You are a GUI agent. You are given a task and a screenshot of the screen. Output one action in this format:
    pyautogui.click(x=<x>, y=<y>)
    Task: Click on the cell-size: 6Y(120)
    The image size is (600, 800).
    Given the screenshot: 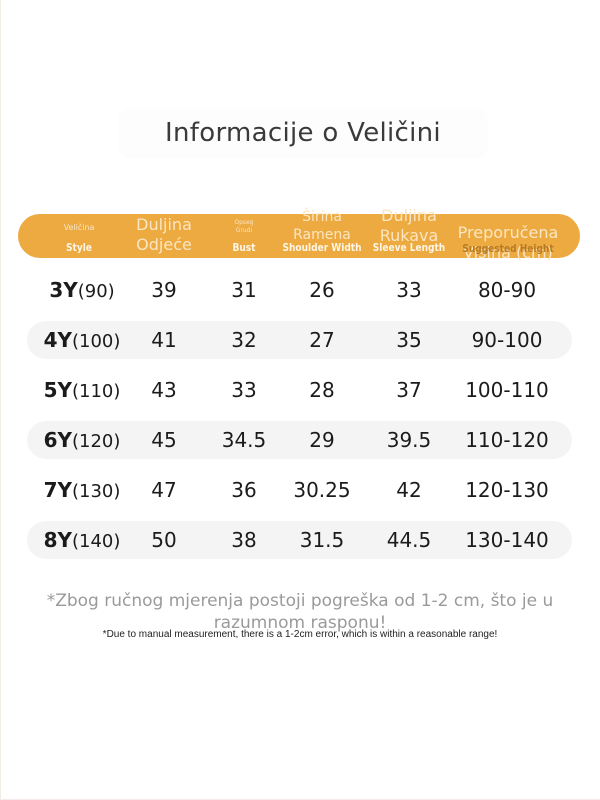 What is the action you would take?
    pyautogui.click(x=82, y=440)
    